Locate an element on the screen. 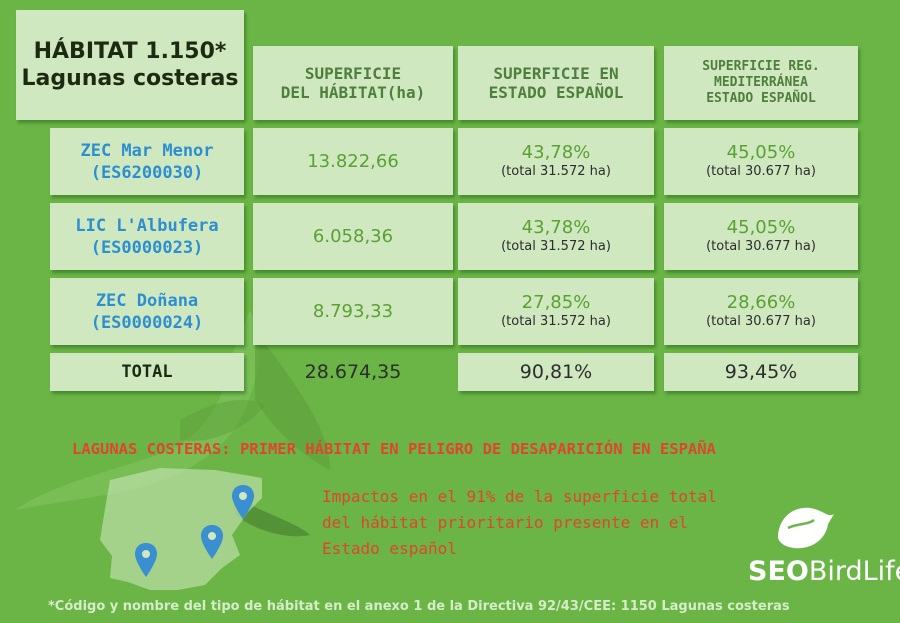 Image resolution: width=900 pixels, height=623 pixels. area-mar-menor: 13.822,66 is located at coordinates (353, 161).